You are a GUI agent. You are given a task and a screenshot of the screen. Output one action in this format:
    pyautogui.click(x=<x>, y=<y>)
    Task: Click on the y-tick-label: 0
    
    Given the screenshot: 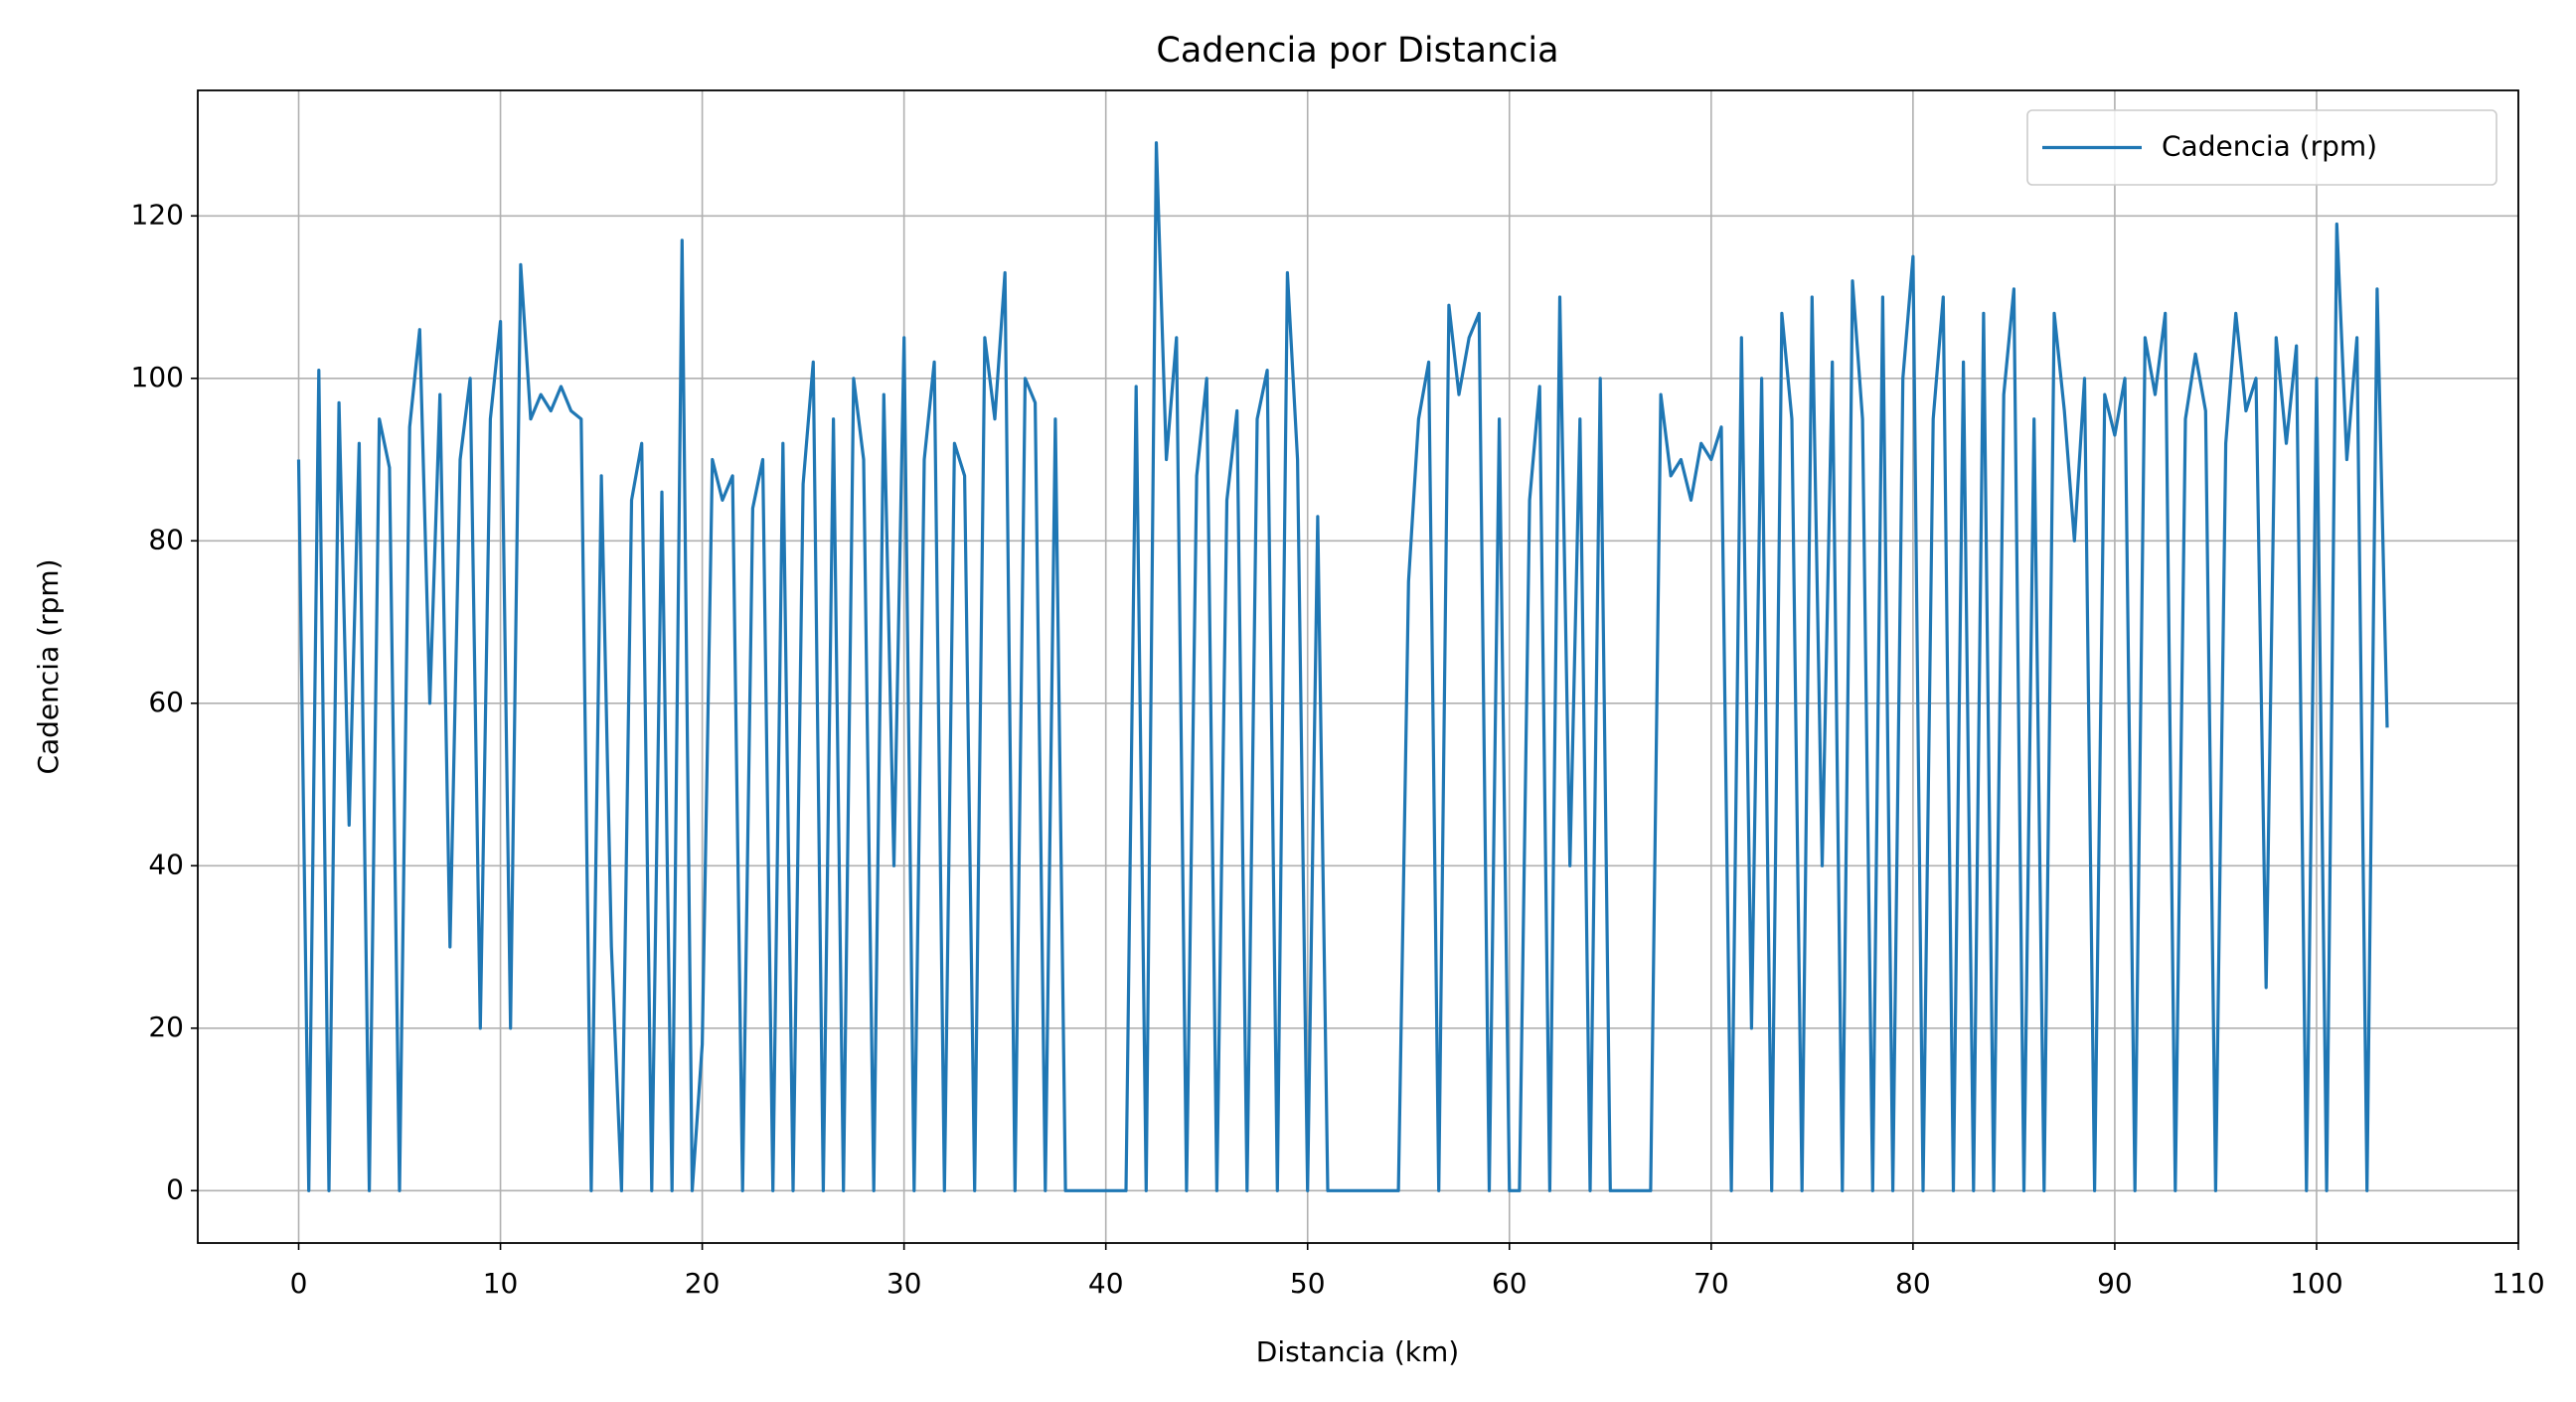 What is the action you would take?
    pyautogui.click(x=175, y=1188)
    